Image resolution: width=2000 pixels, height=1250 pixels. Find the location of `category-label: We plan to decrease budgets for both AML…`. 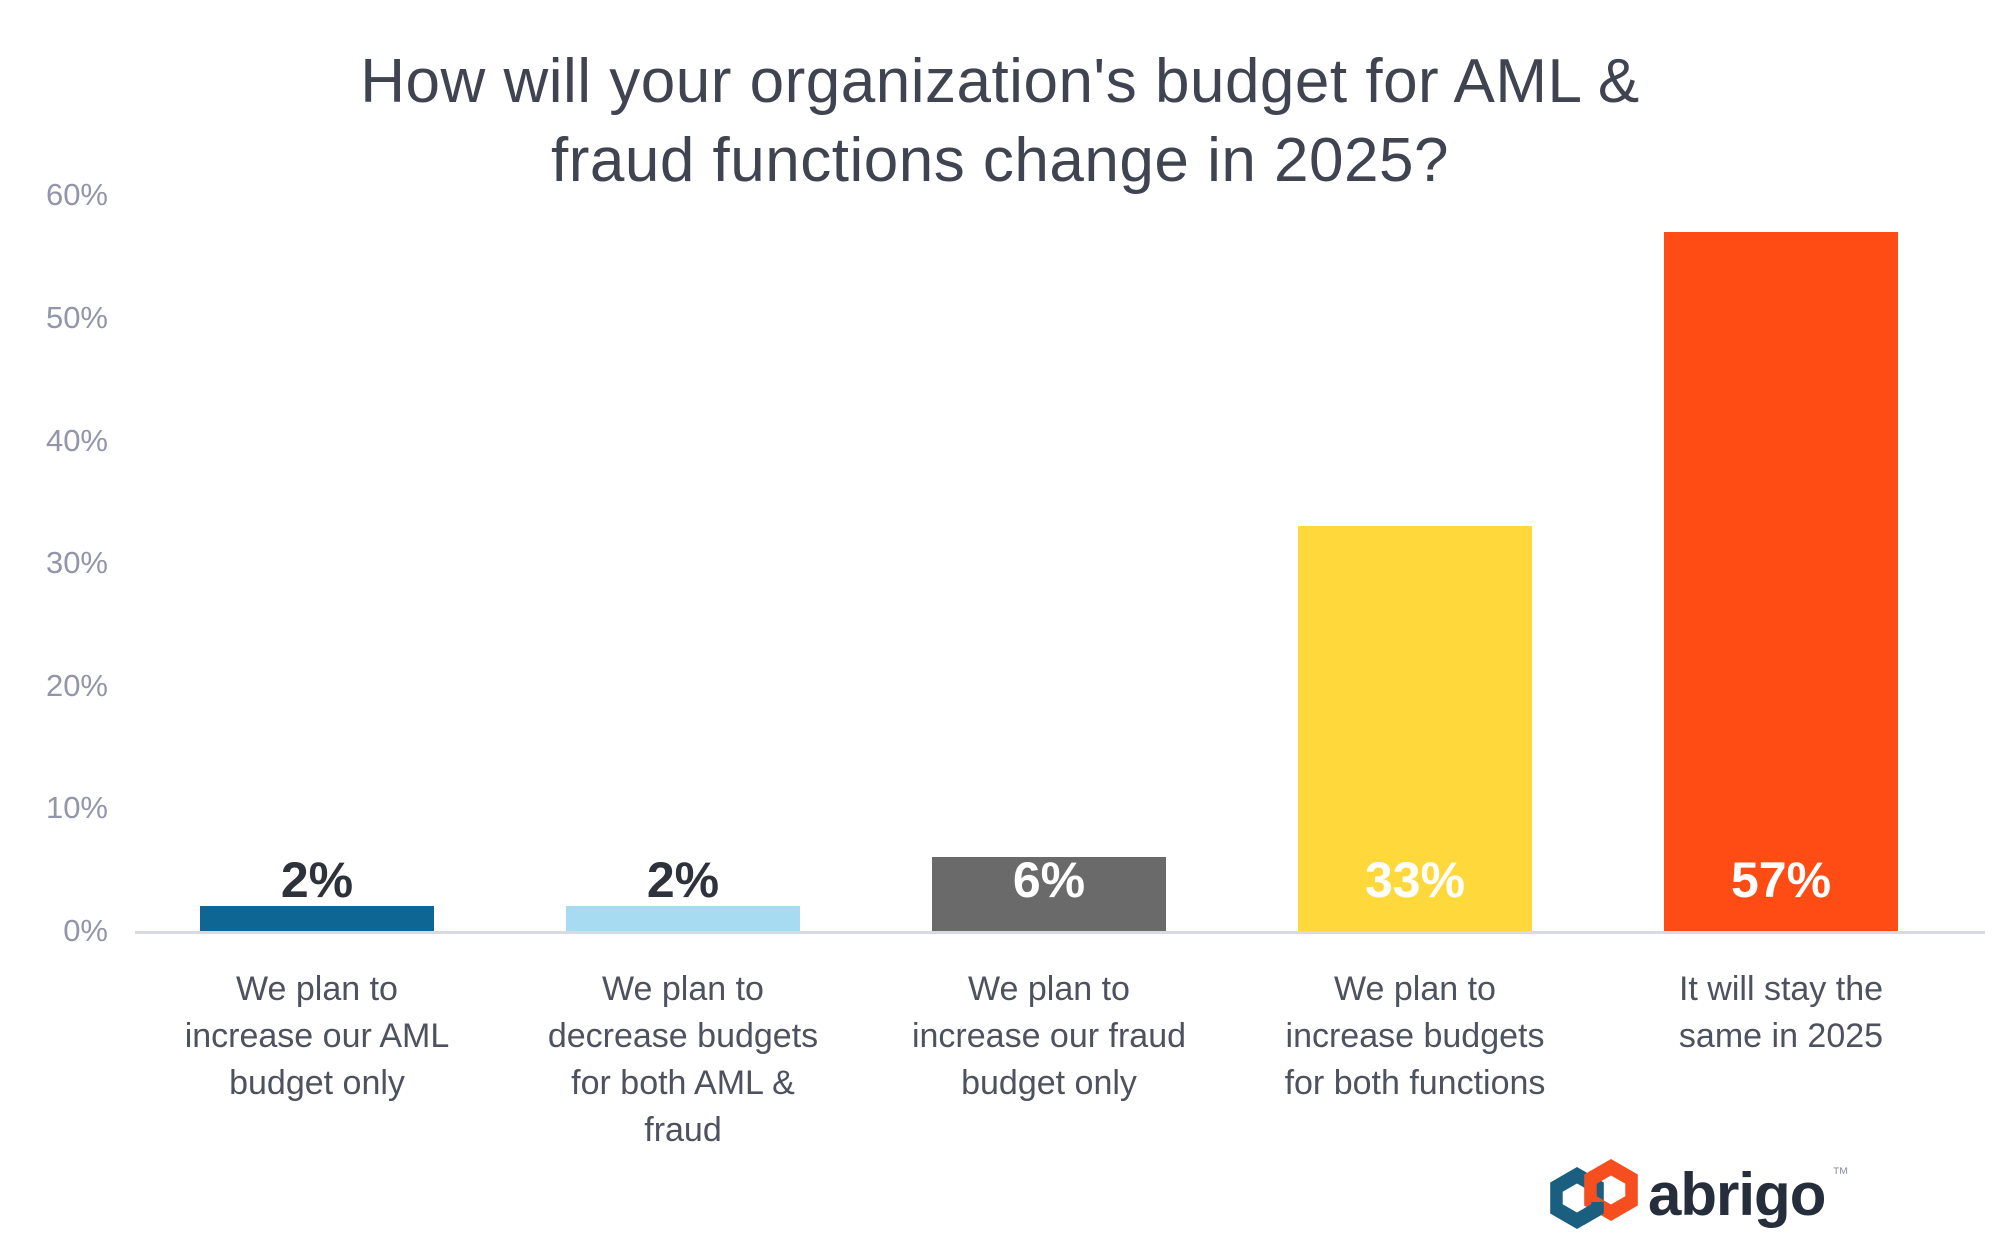

category-label: We plan to decrease budgets for both AML… is located at coordinates (683, 1059).